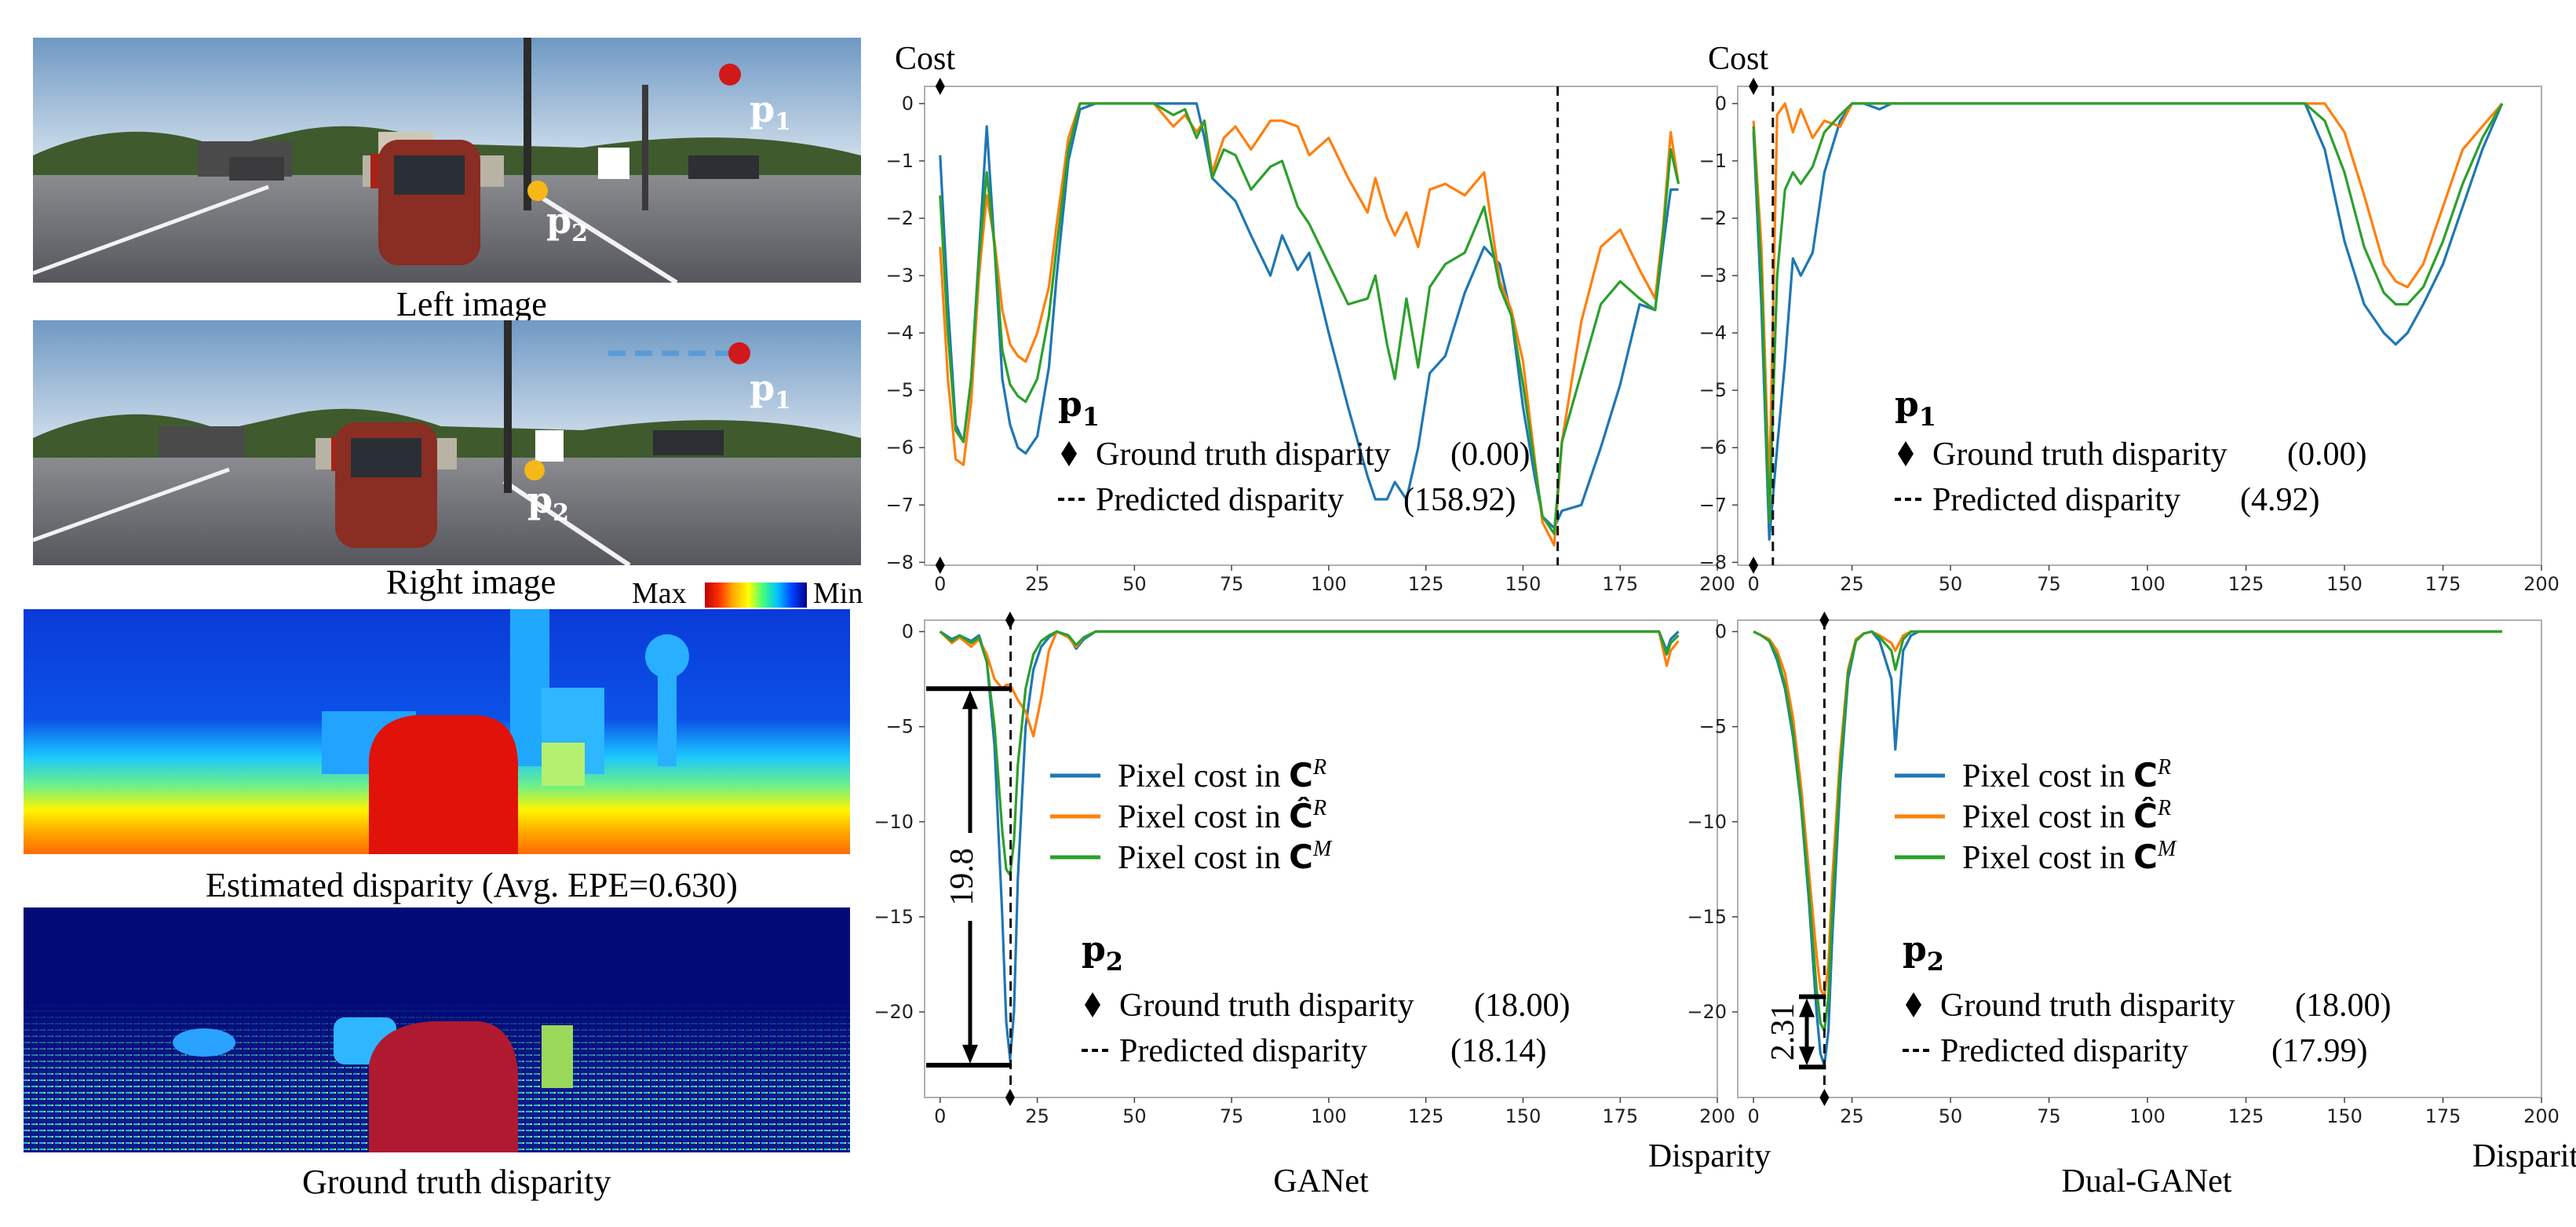 The width and height of the screenshot is (2576, 1227). Describe the element at coordinates (447, 160) in the screenshot. I see `left-image-scene` at that location.